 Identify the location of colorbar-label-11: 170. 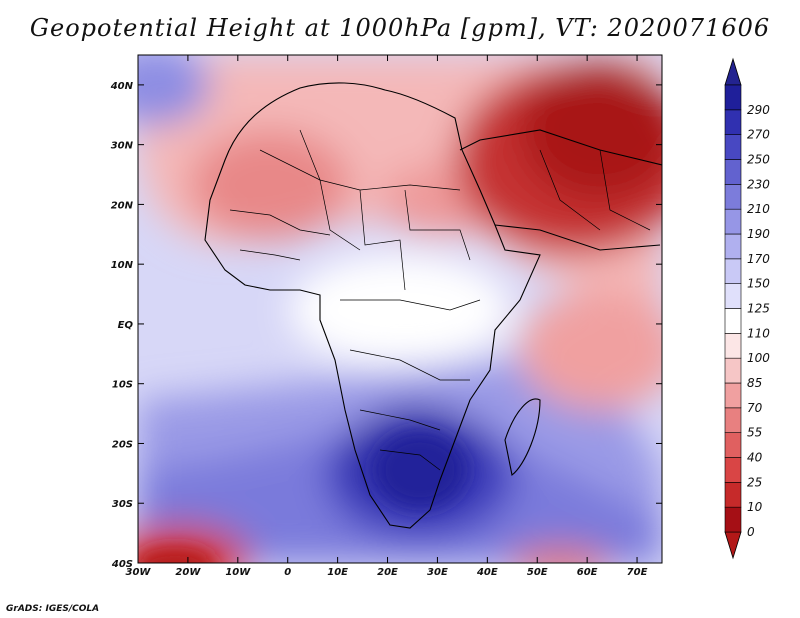
(758, 259).